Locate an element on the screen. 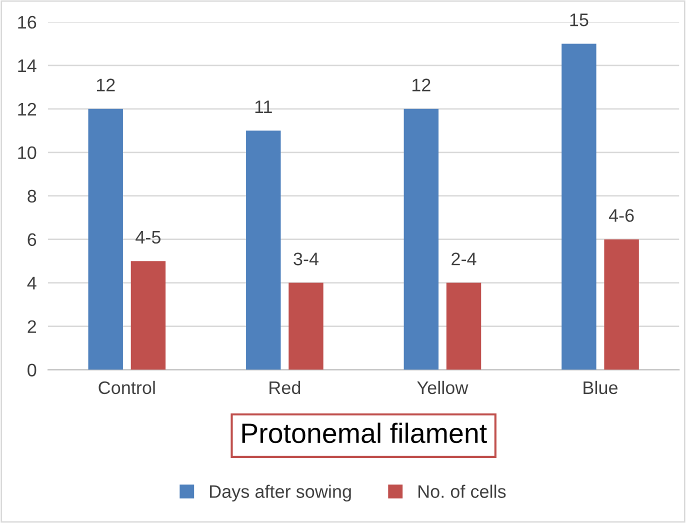  x-tick-label: Yellow is located at coordinates (442, 387).